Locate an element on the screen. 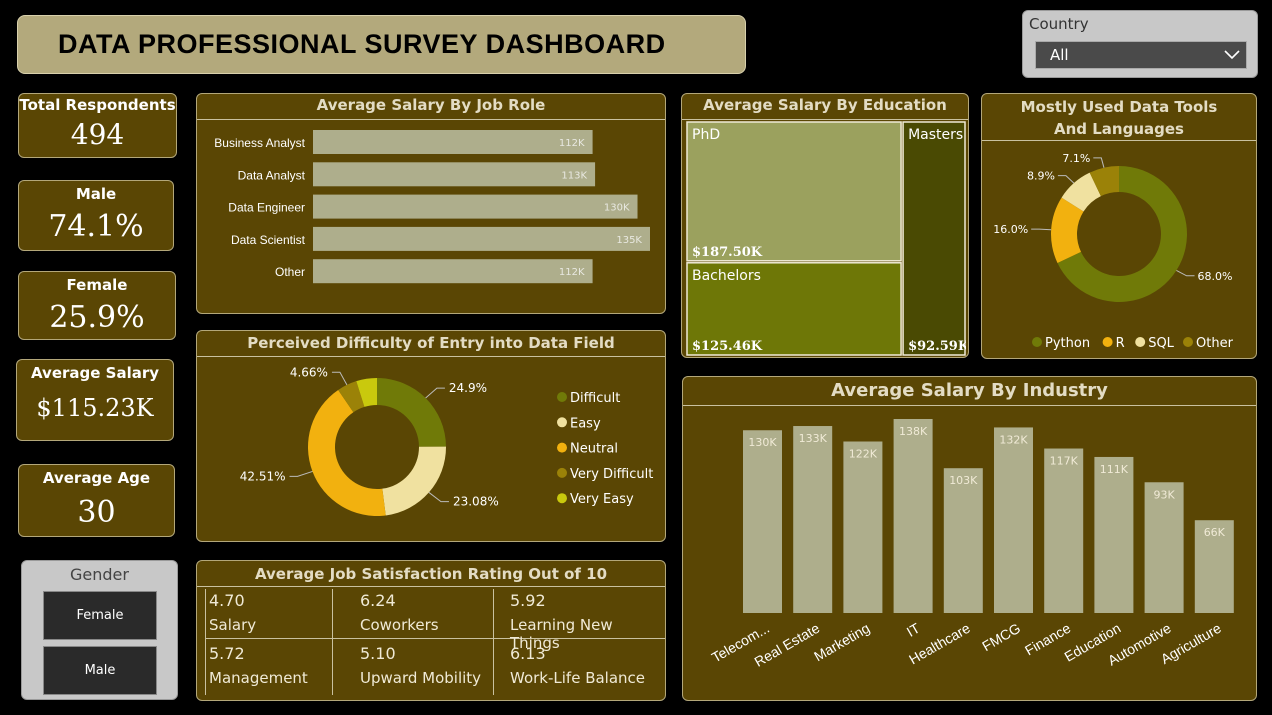 The width and height of the screenshot is (1272, 715). satisfaction-learning: 5.92 Learning New Things is located at coordinates (587, 621).